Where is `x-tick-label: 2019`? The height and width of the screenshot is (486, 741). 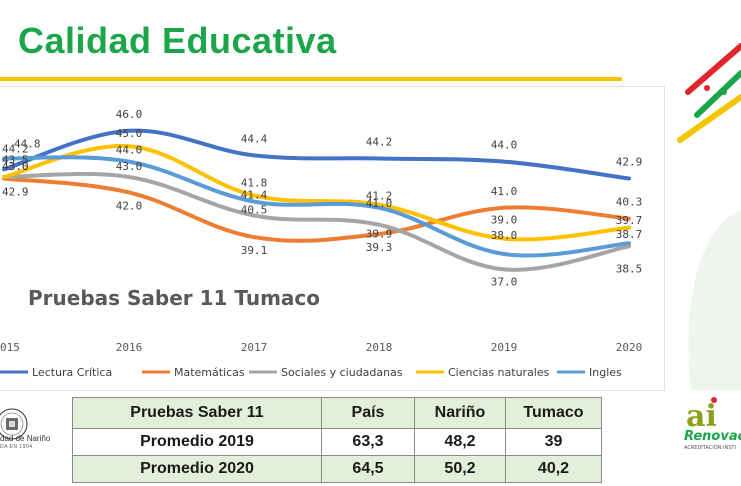 x-tick-label: 2019 is located at coordinates (504, 347).